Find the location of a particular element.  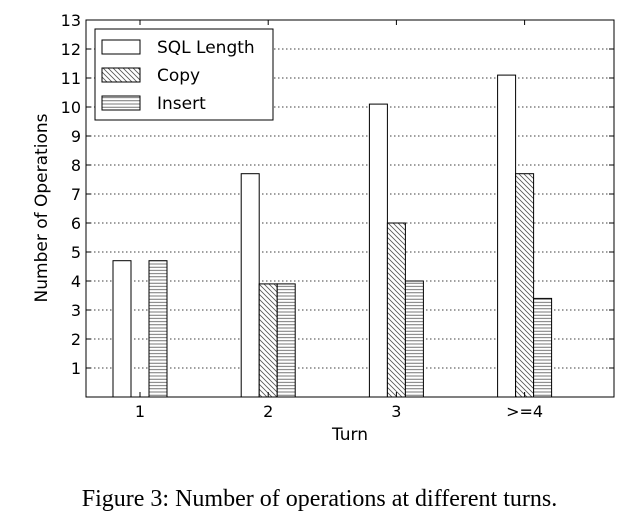

legend-label: Copy is located at coordinates (178, 76).